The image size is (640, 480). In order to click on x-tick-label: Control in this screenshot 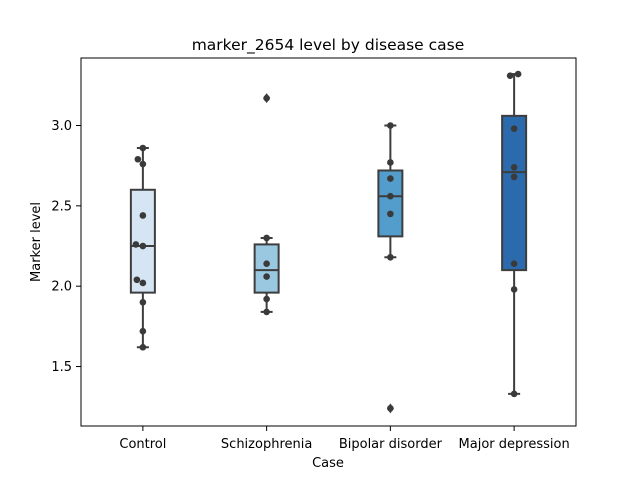, I will do `click(142, 444)`.